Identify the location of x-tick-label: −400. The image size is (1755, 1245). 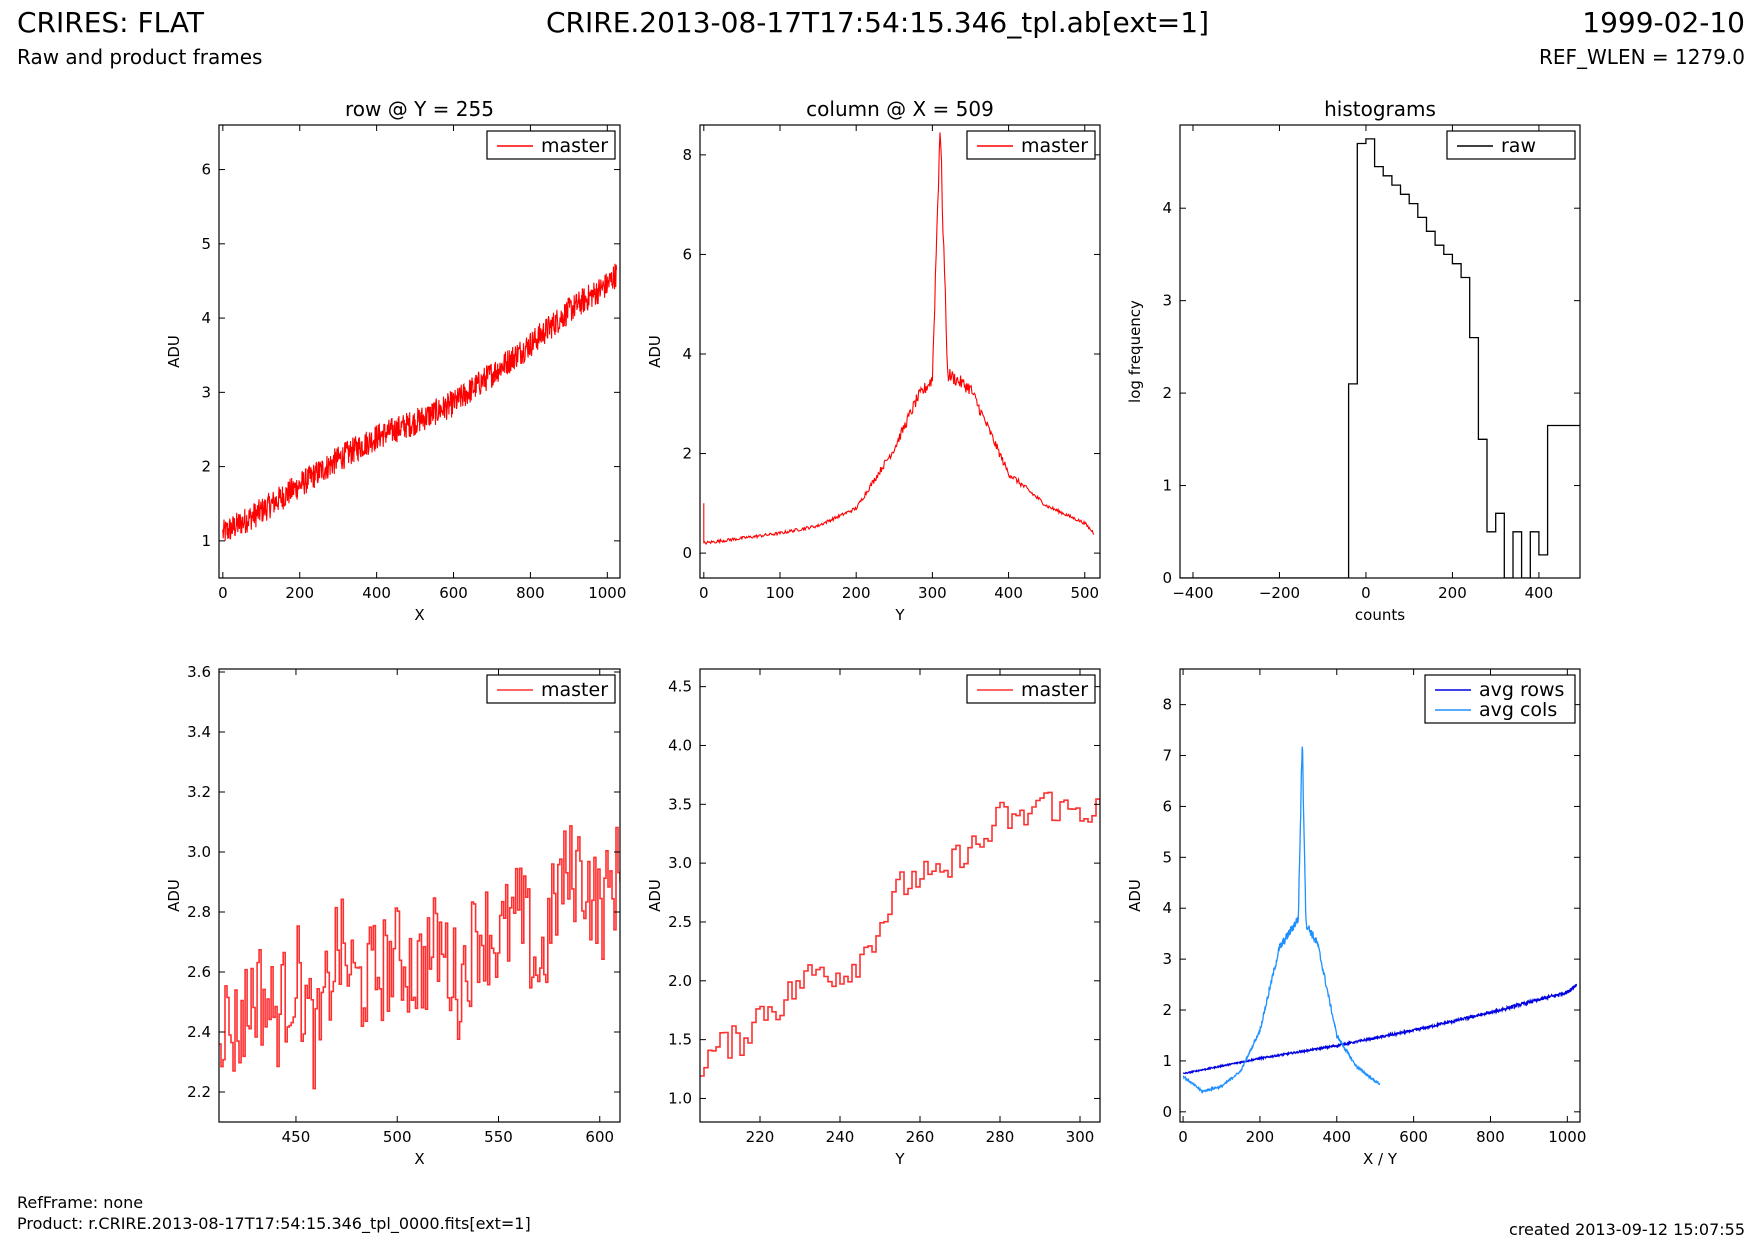
(1192, 593).